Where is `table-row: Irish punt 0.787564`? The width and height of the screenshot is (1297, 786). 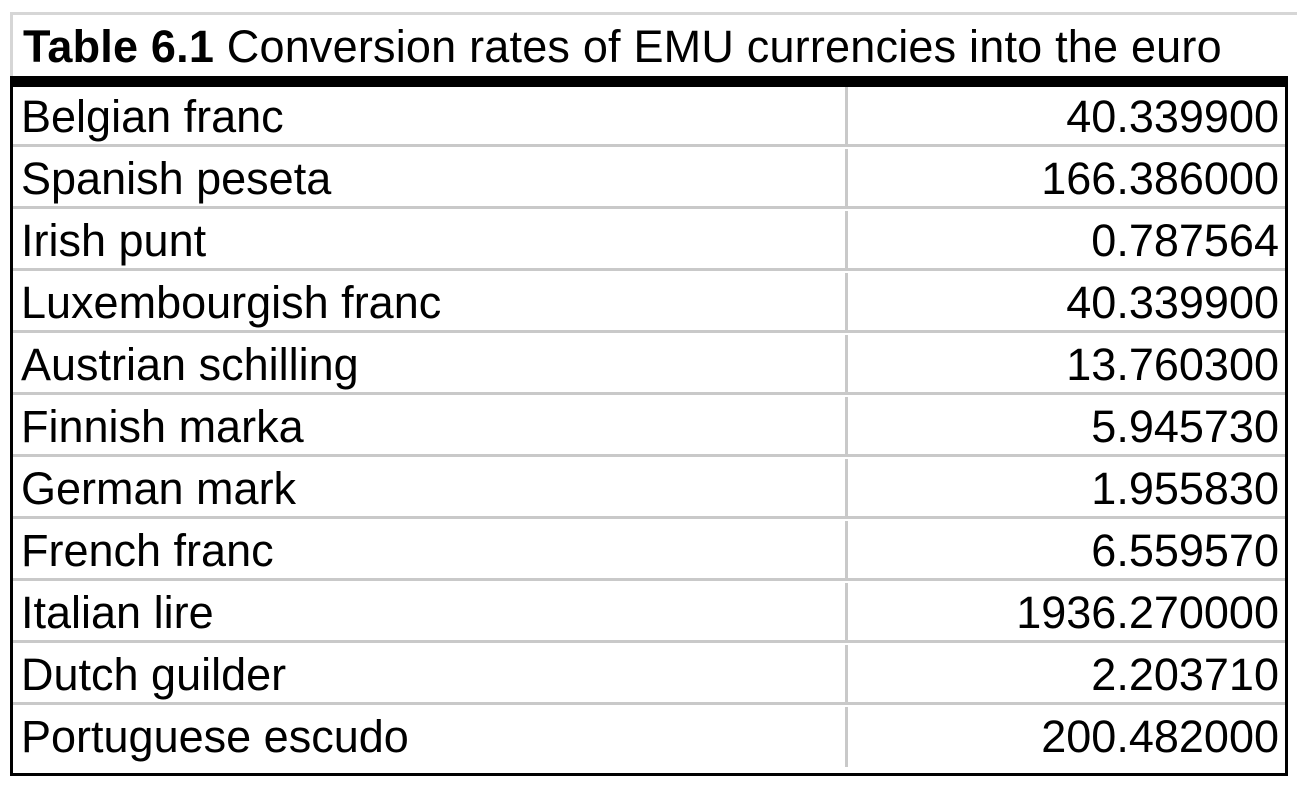 table-row: Irish punt 0.787564 is located at coordinates (649, 241).